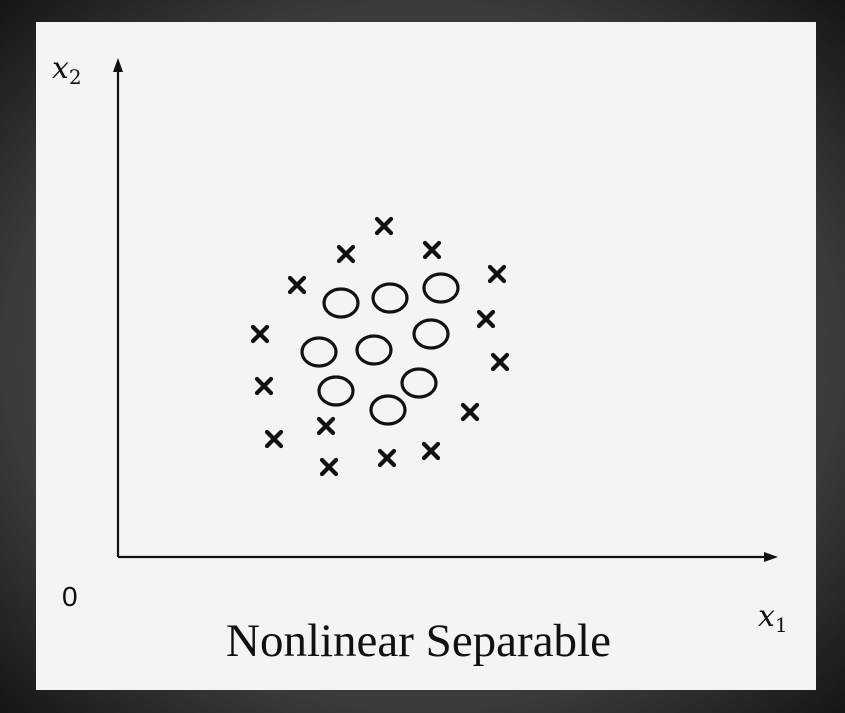 This screenshot has height=713, width=845. I want to click on class-o-points, so click(380, 349).